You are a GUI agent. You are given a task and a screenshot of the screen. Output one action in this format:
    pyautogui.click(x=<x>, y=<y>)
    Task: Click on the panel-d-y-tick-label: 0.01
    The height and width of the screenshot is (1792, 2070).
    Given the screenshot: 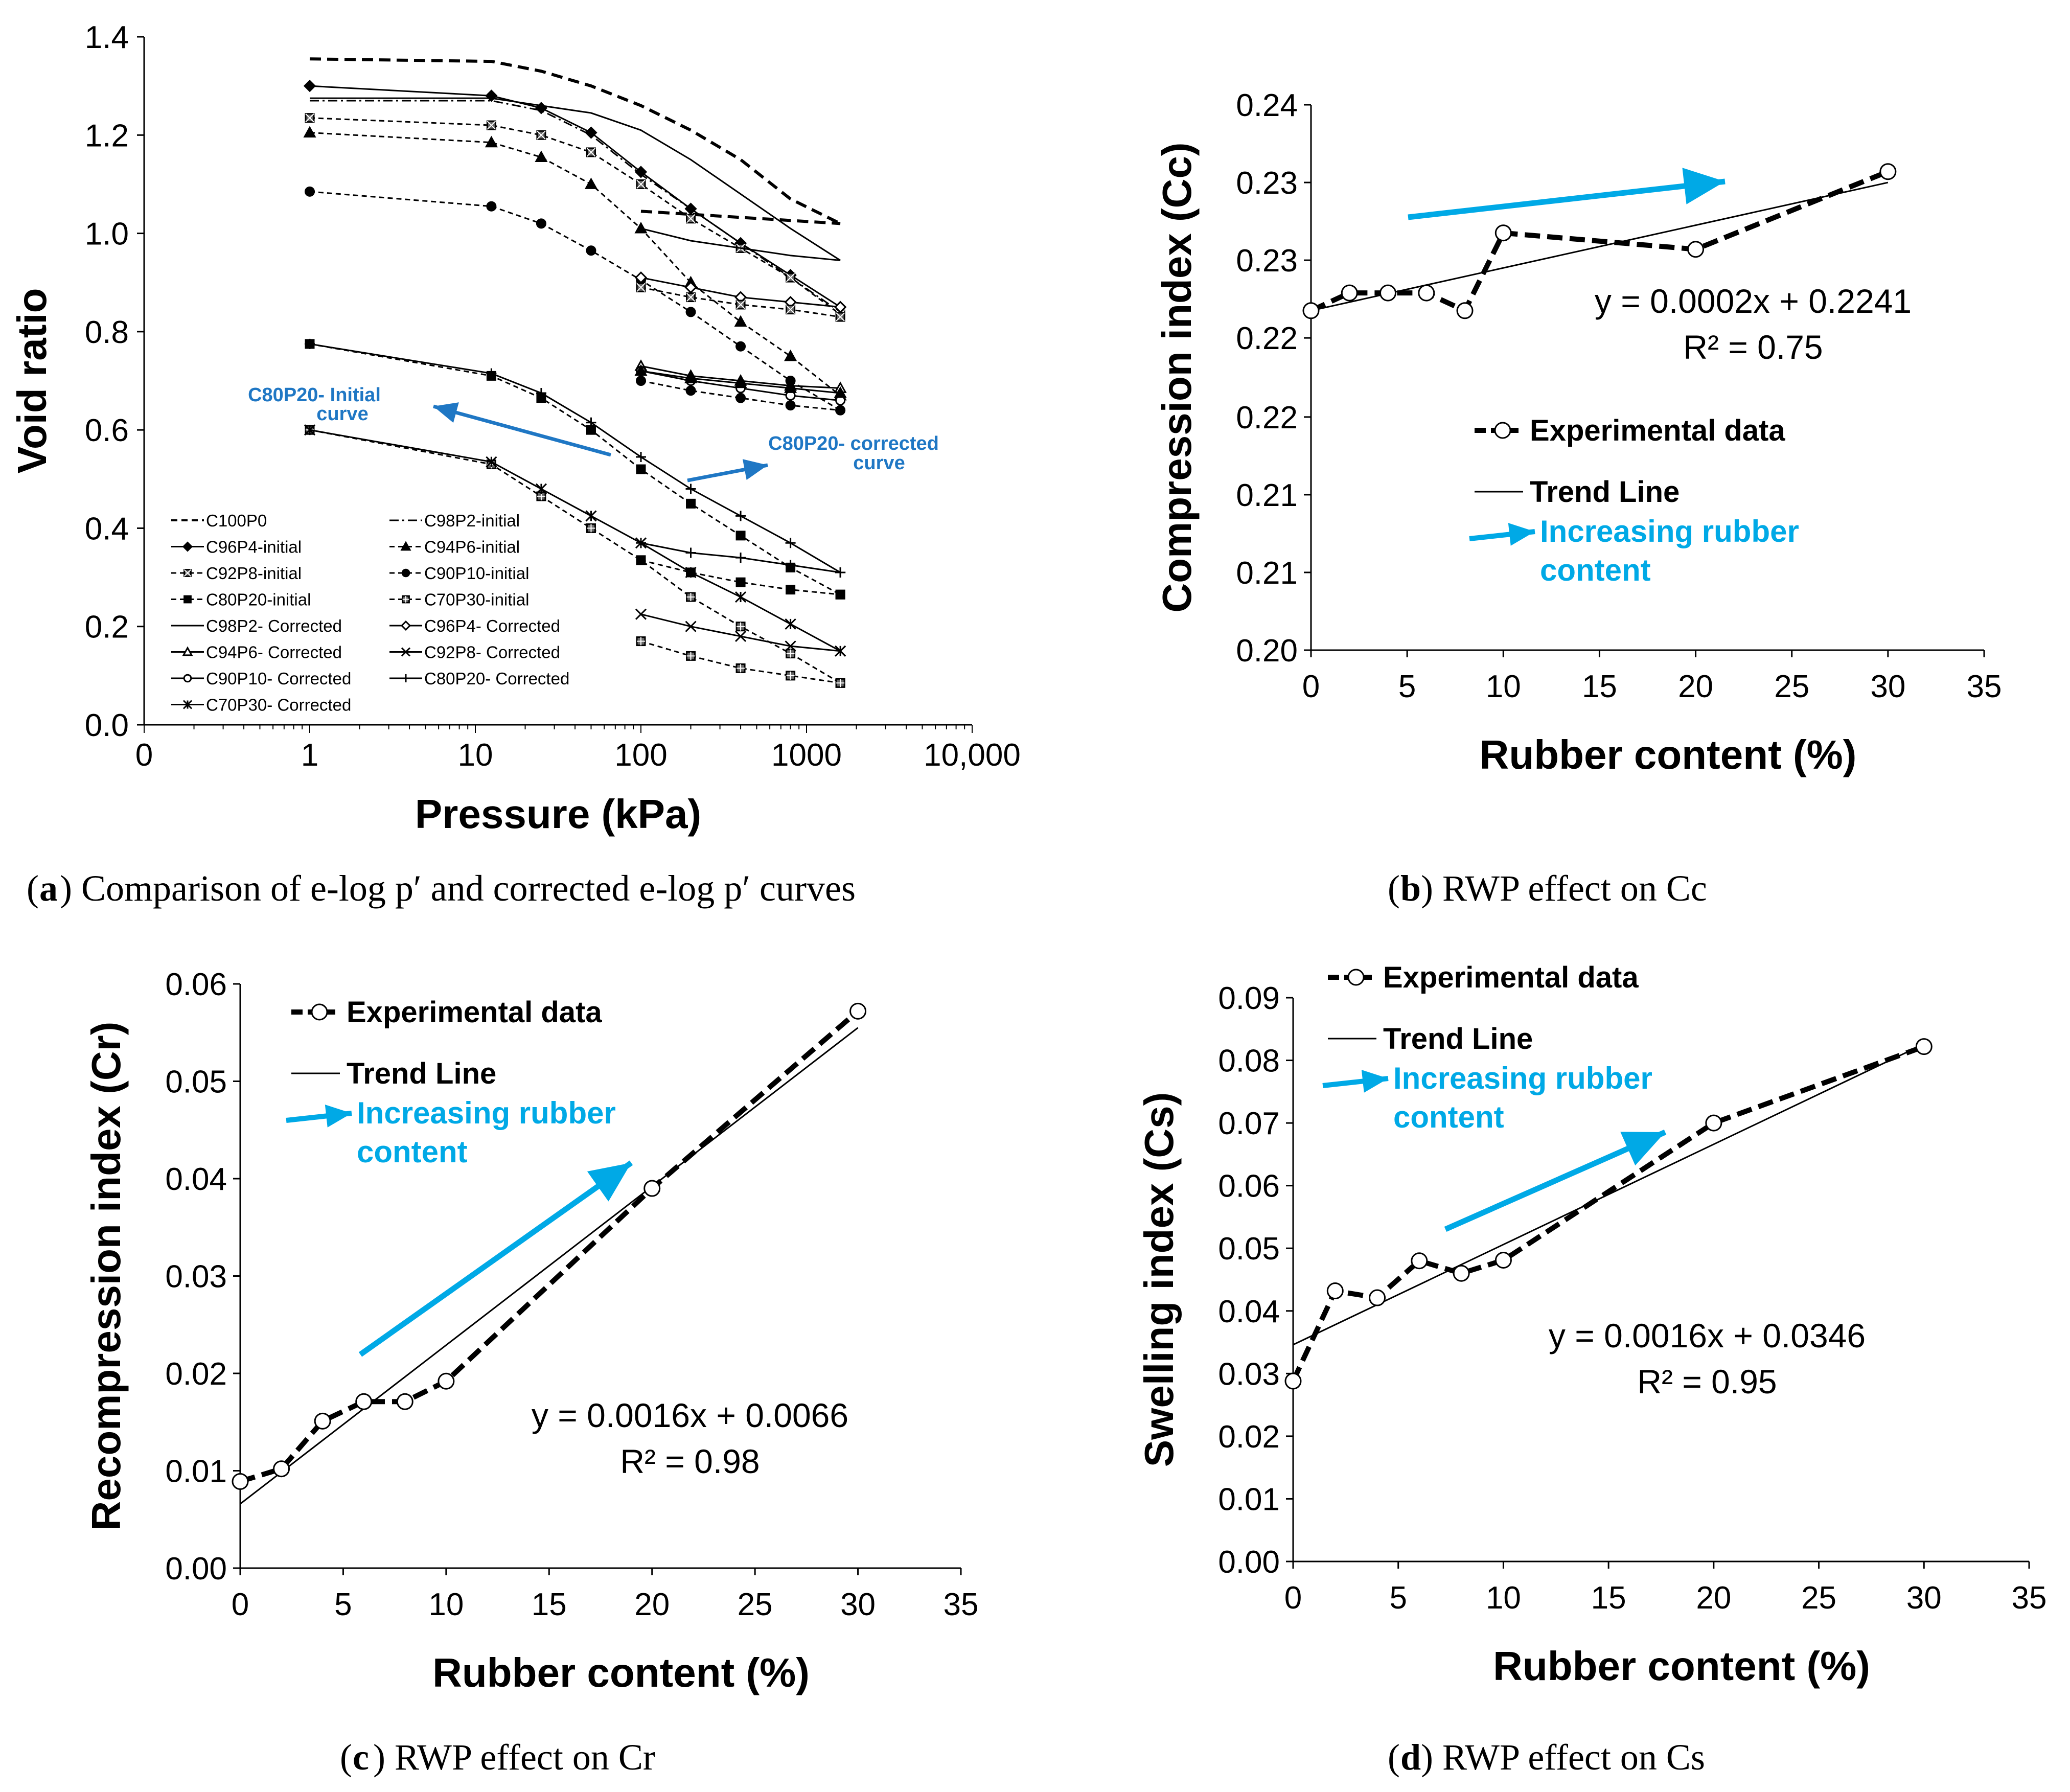 What is the action you would take?
    pyautogui.click(x=1249, y=1499)
    